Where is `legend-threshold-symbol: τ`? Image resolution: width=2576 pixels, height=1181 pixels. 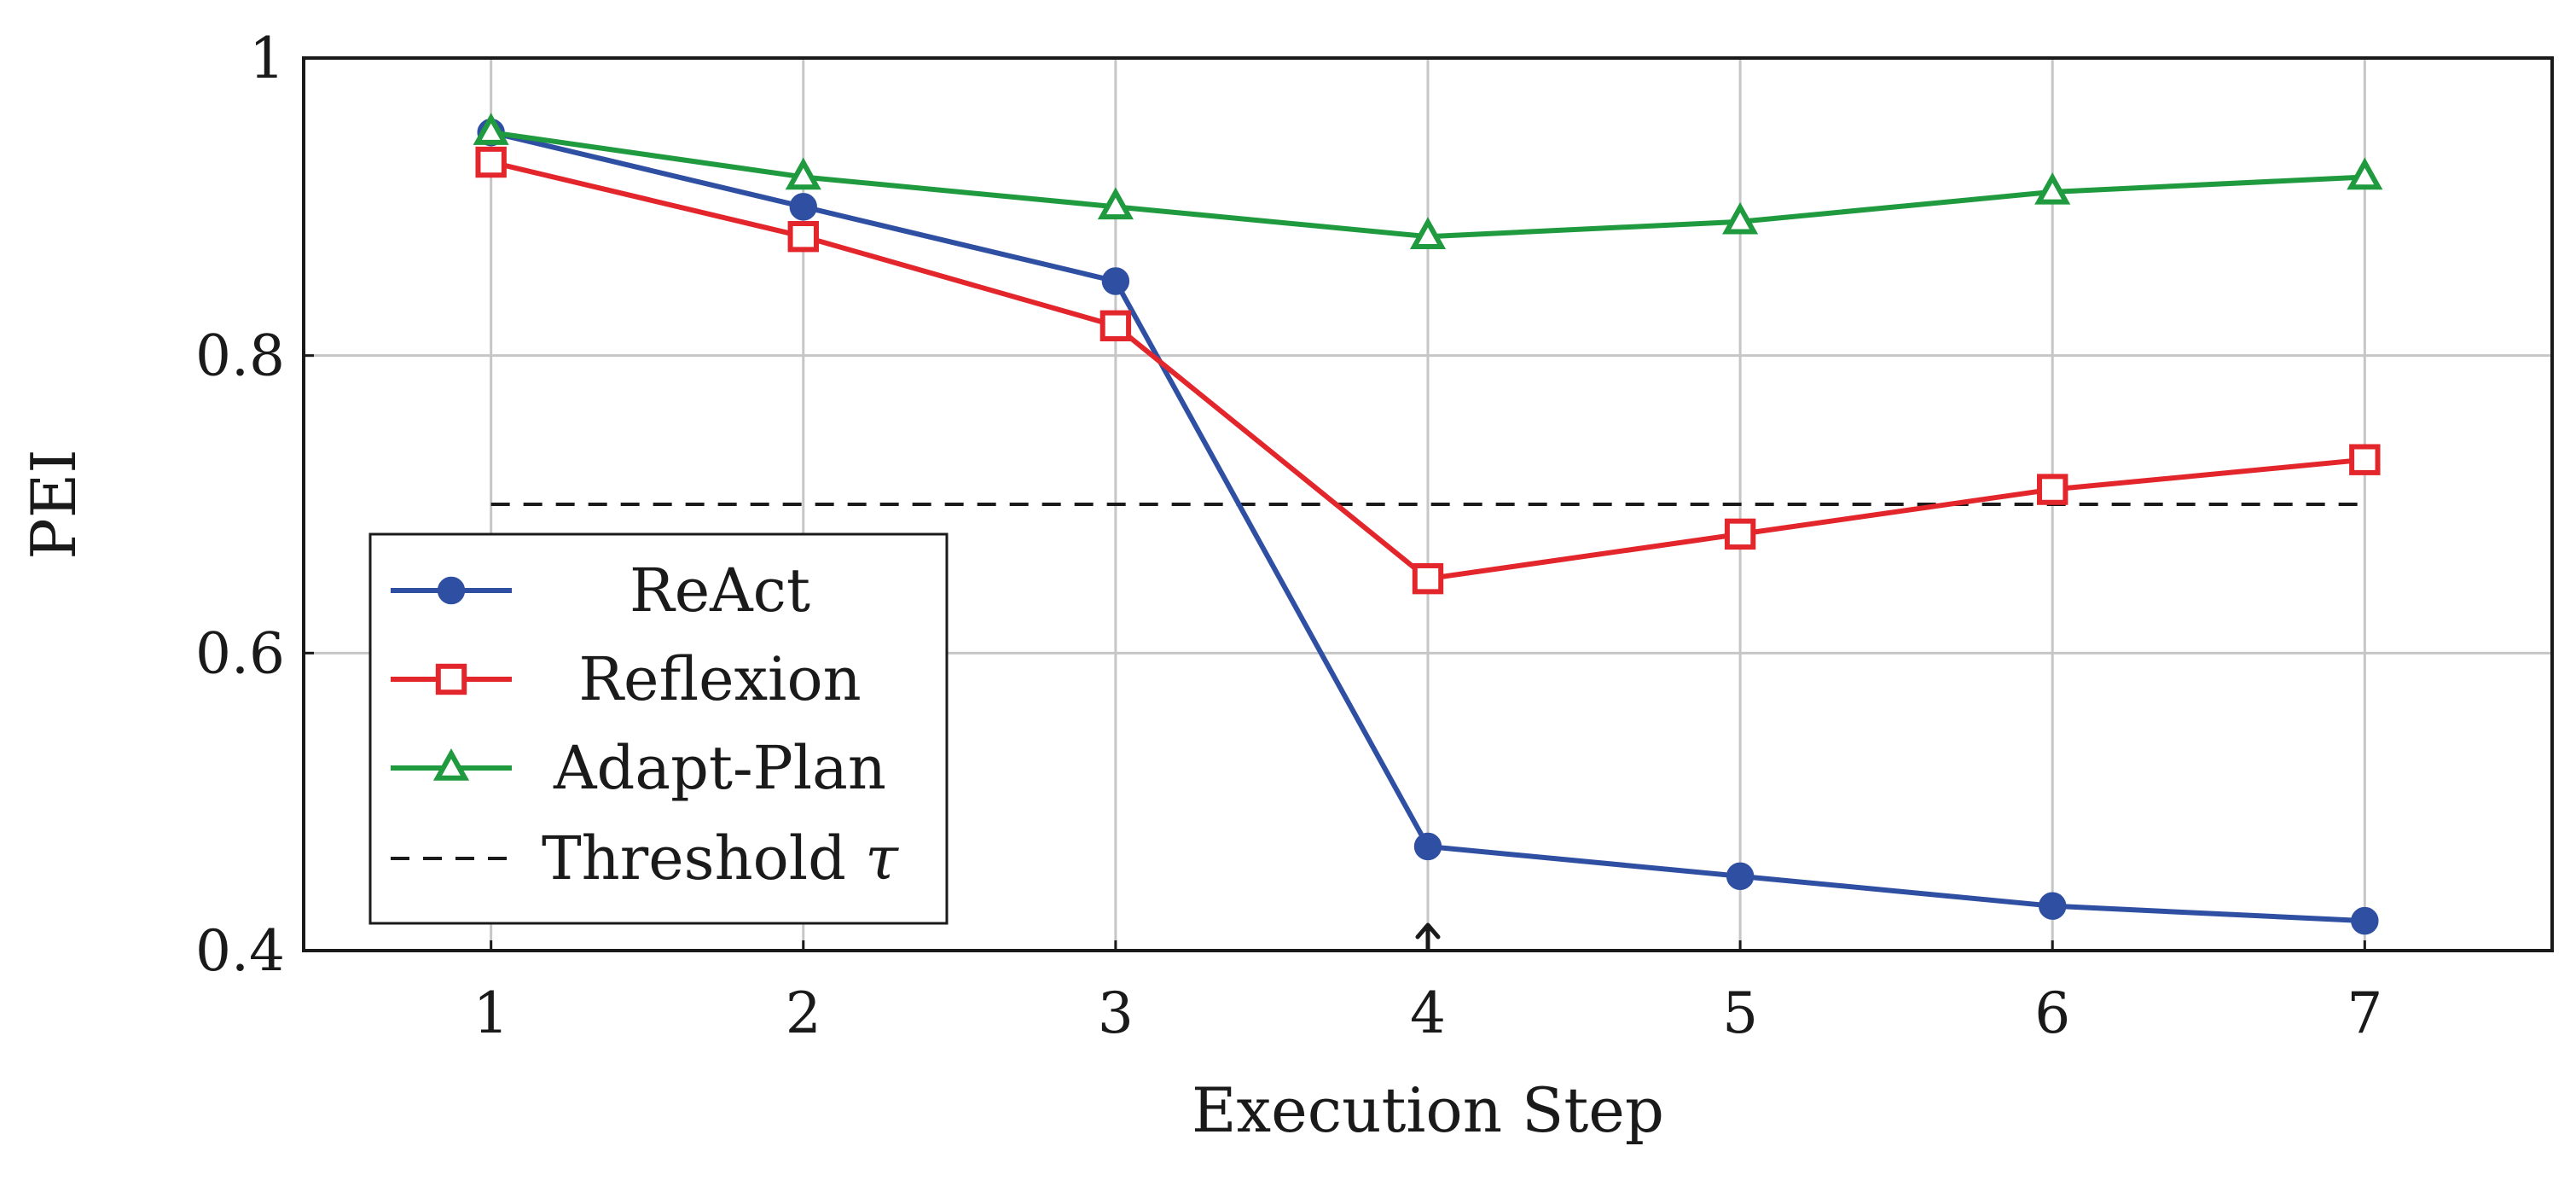
legend-threshold-symbol: τ is located at coordinates (882, 858).